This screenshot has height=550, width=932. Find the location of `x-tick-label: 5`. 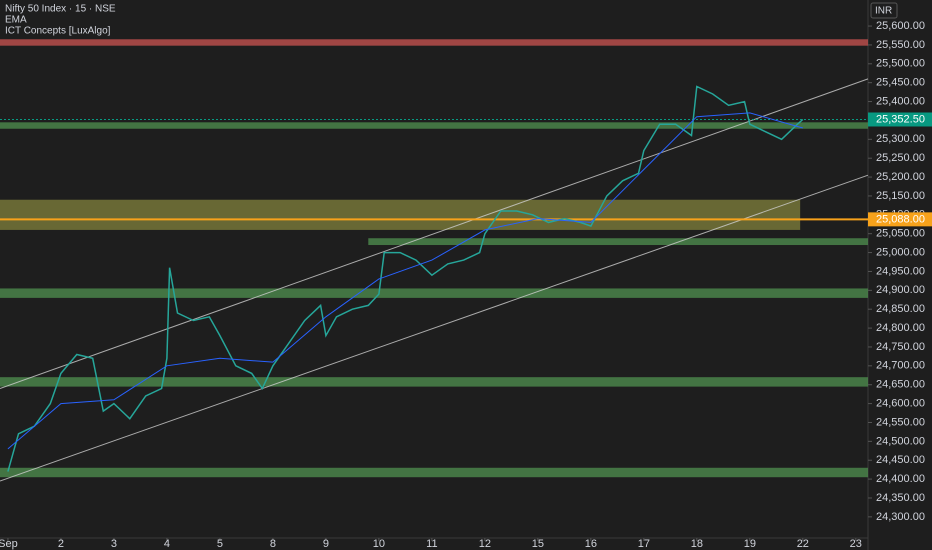

x-tick-label: 5 is located at coordinates (220, 544).